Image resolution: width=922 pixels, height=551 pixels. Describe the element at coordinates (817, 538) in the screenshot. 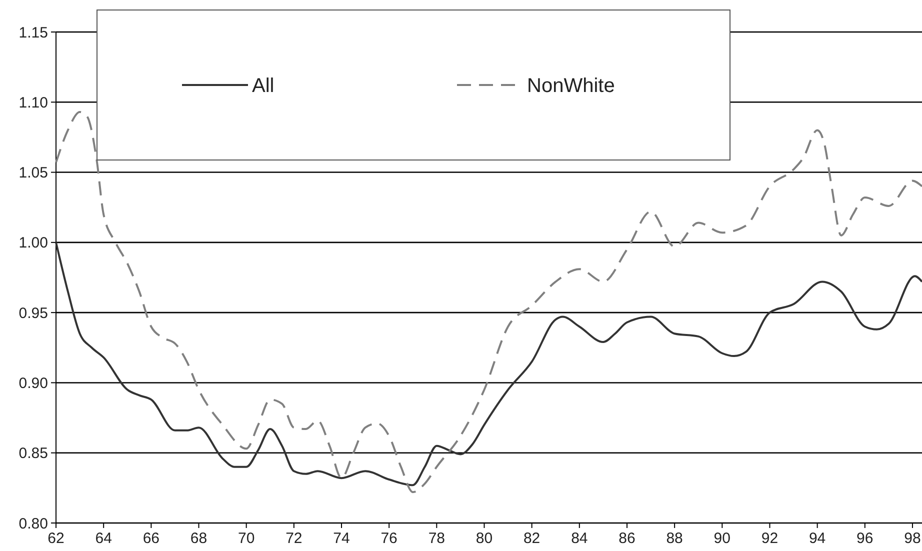

I see `x-tick-label: 94` at that location.